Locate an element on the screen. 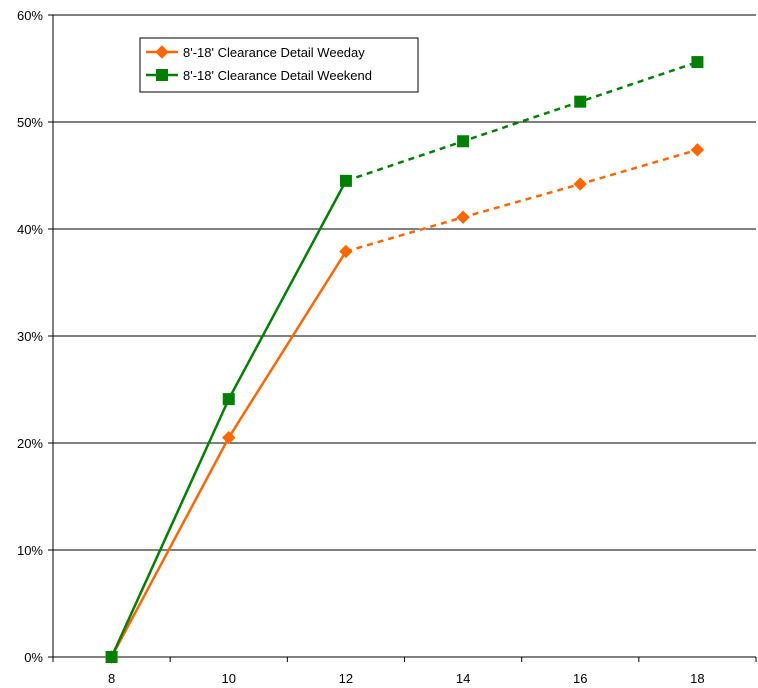 This screenshot has height=688, width=758. legend-box is located at coordinates (279, 65).